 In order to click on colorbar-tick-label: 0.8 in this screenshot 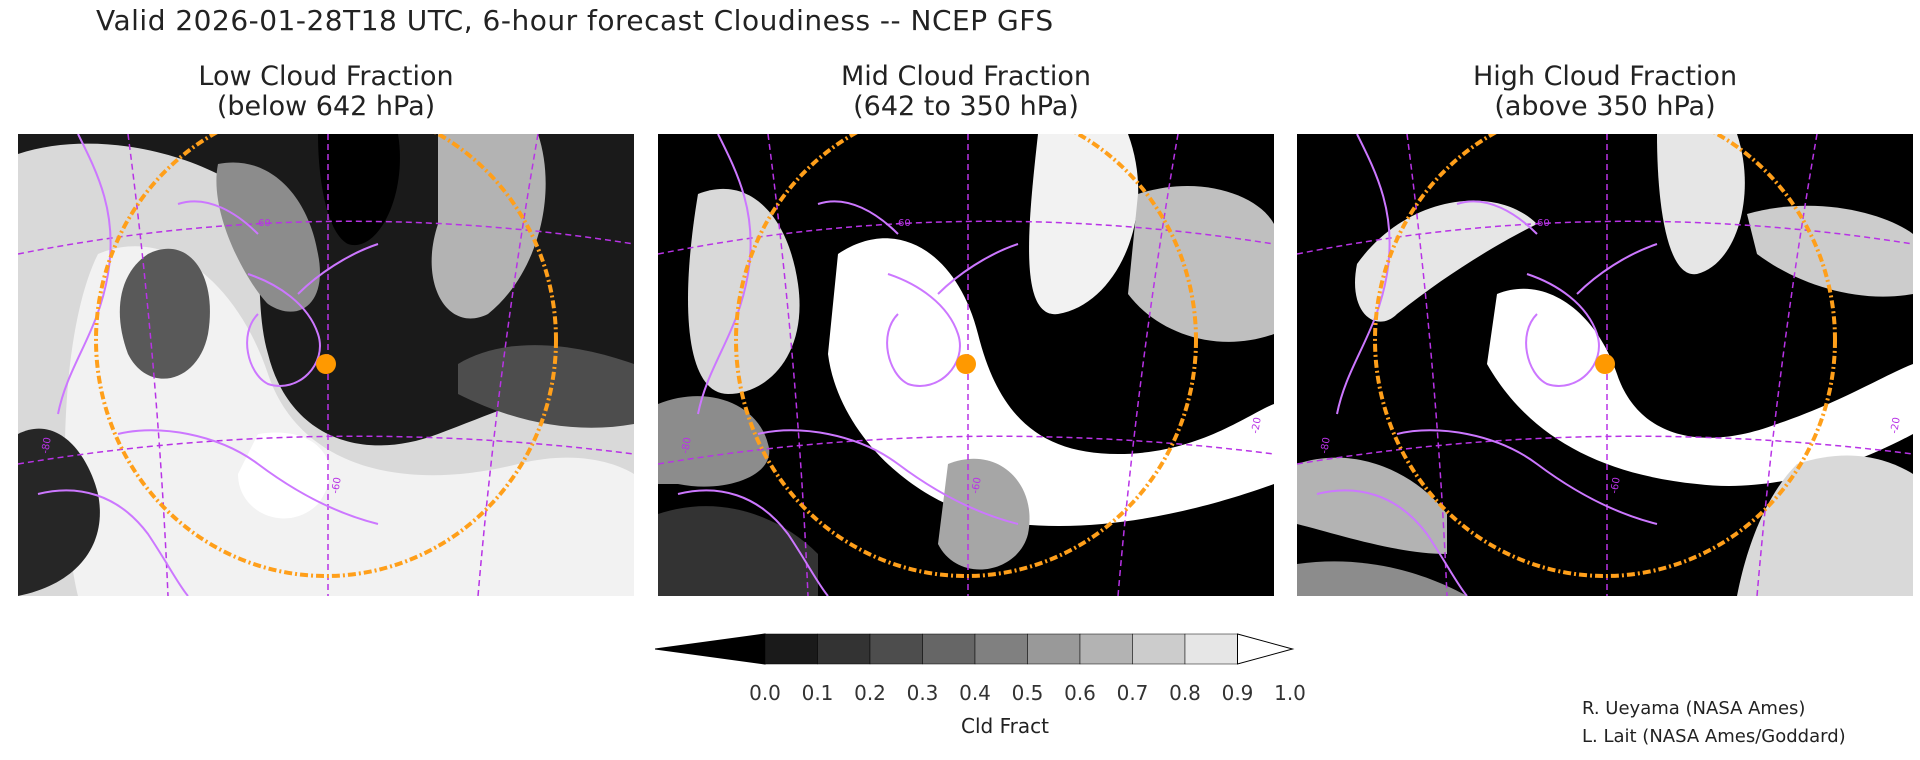, I will do `click(1185, 693)`.